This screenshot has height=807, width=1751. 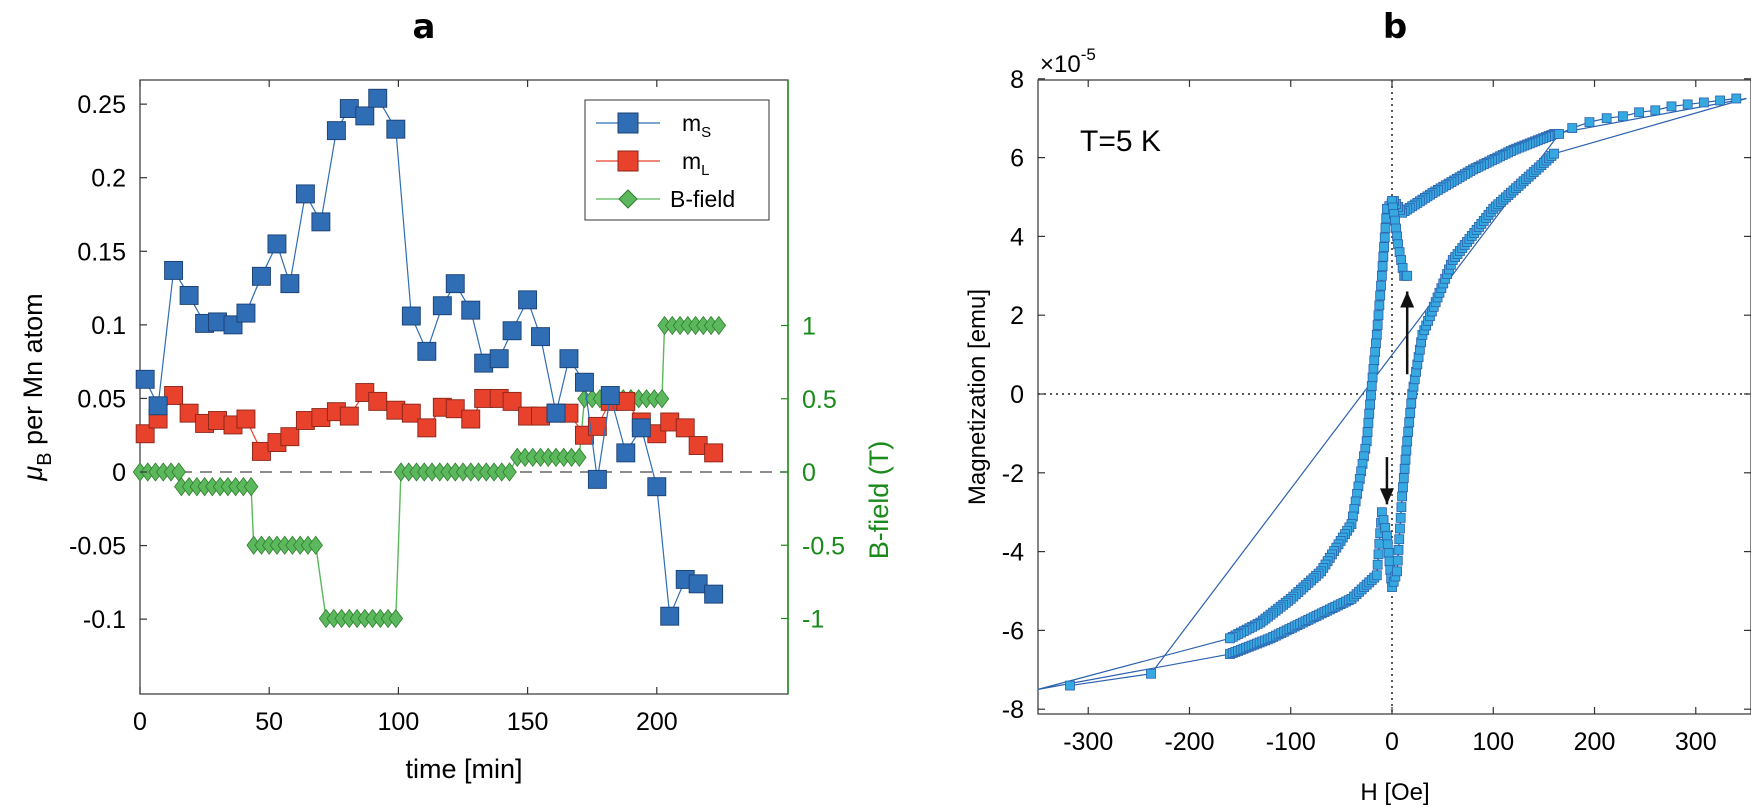 What do you see at coordinates (1386, 496) in the screenshot?
I see `arrow-head-down` at bounding box center [1386, 496].